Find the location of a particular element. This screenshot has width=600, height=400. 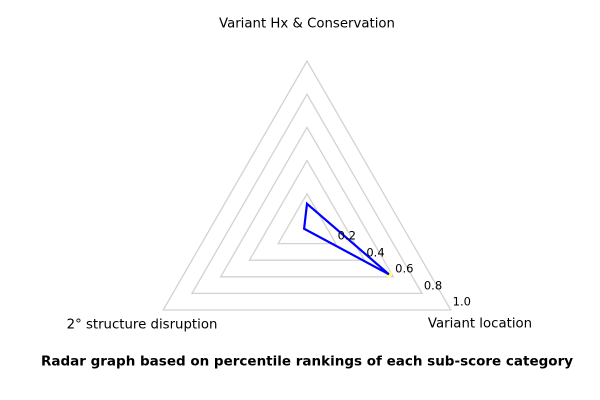

r-tick-label: 0.2 is located at coordinates (346, 235).